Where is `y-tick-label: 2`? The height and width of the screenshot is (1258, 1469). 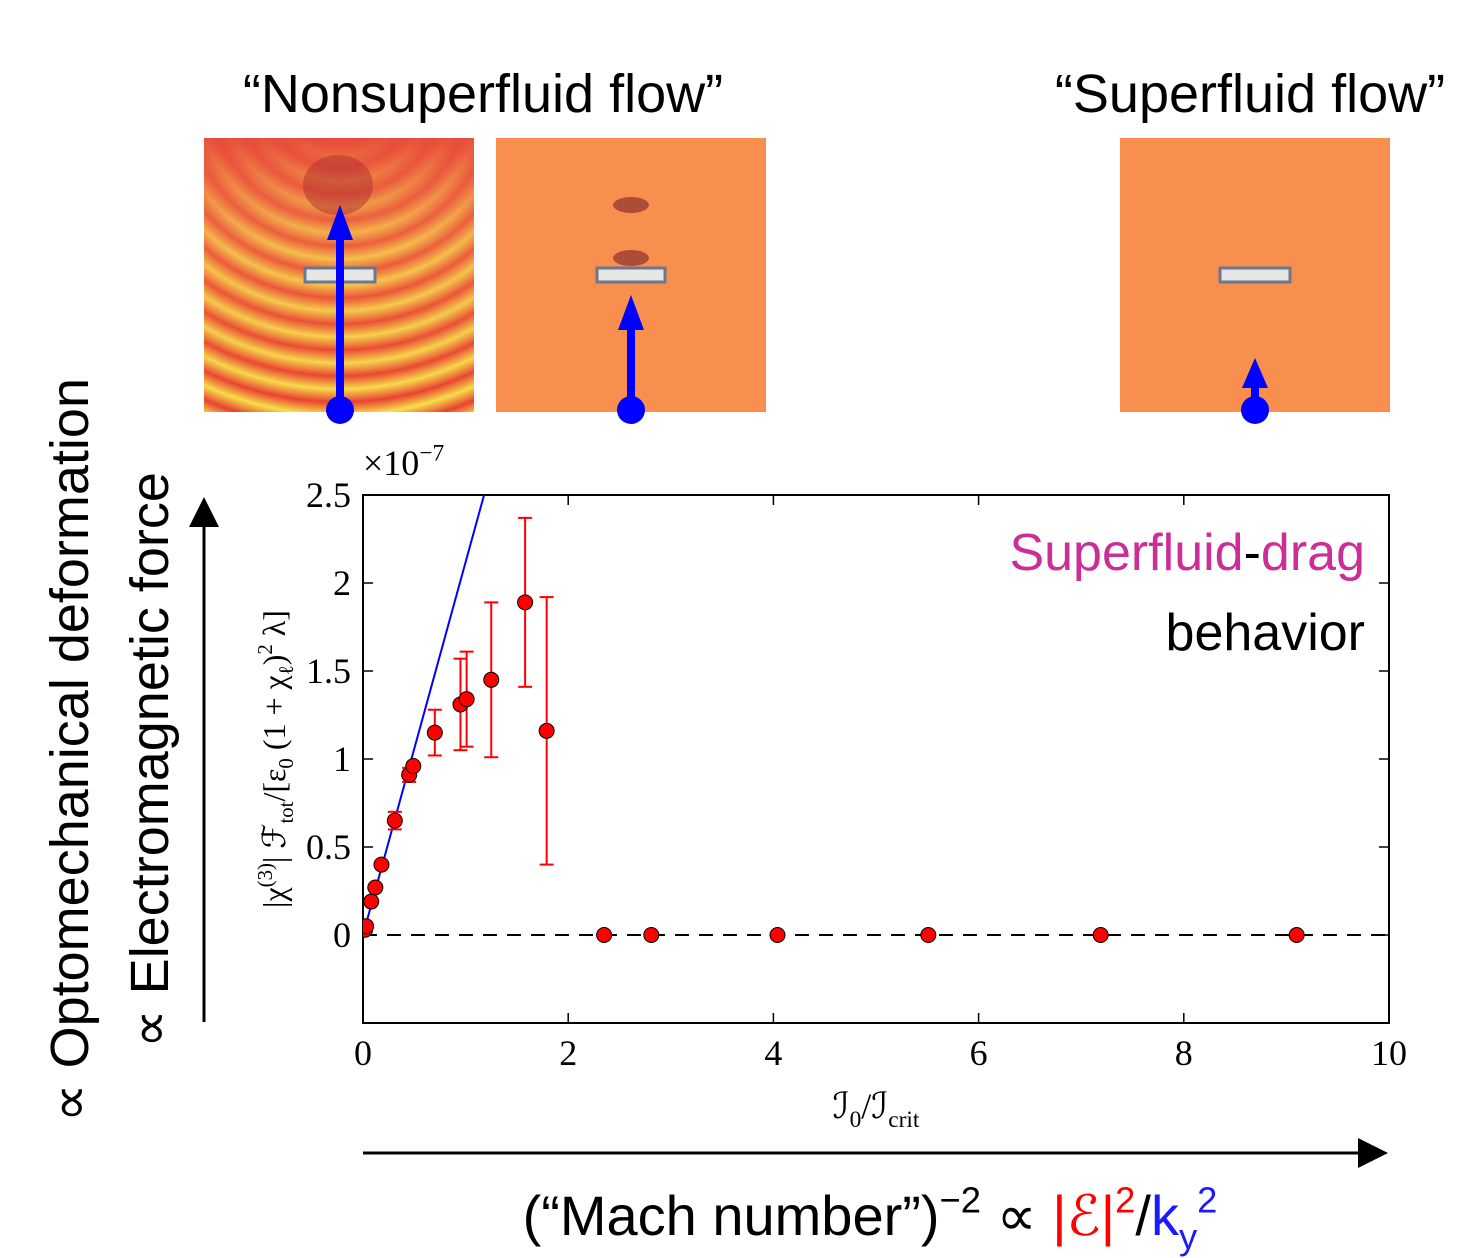
y-tick-label: 2 is located at coordinates (342, 583).